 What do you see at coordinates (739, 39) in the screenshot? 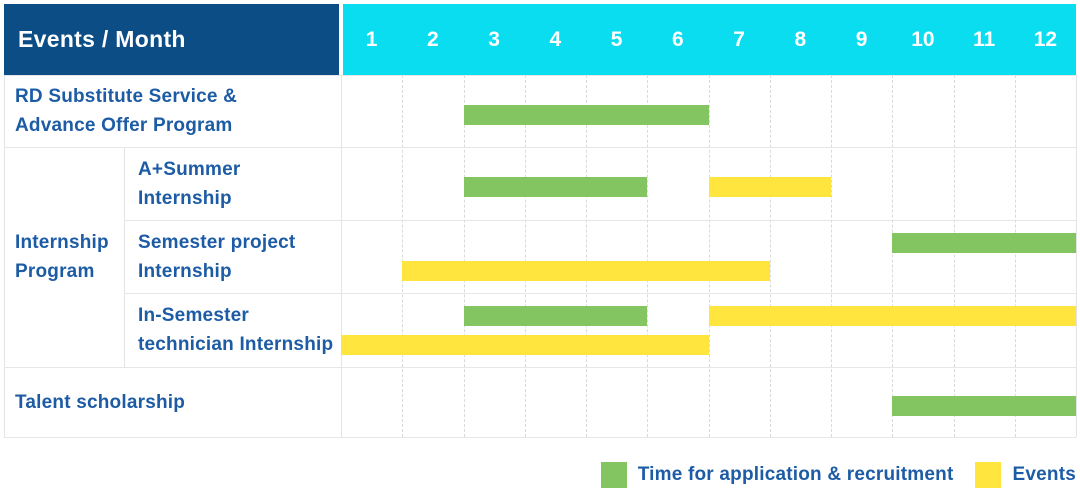
I see `month-header-7: 7` at bounding box center [739, 39].